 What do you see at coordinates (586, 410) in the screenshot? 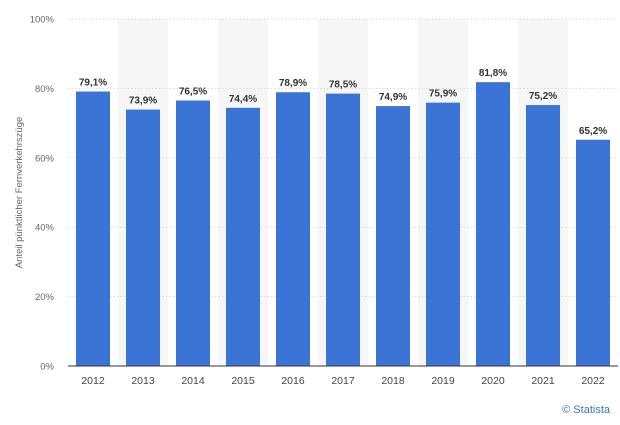
I see `statista-credit: © Statista` at bounding box center [586, 410].